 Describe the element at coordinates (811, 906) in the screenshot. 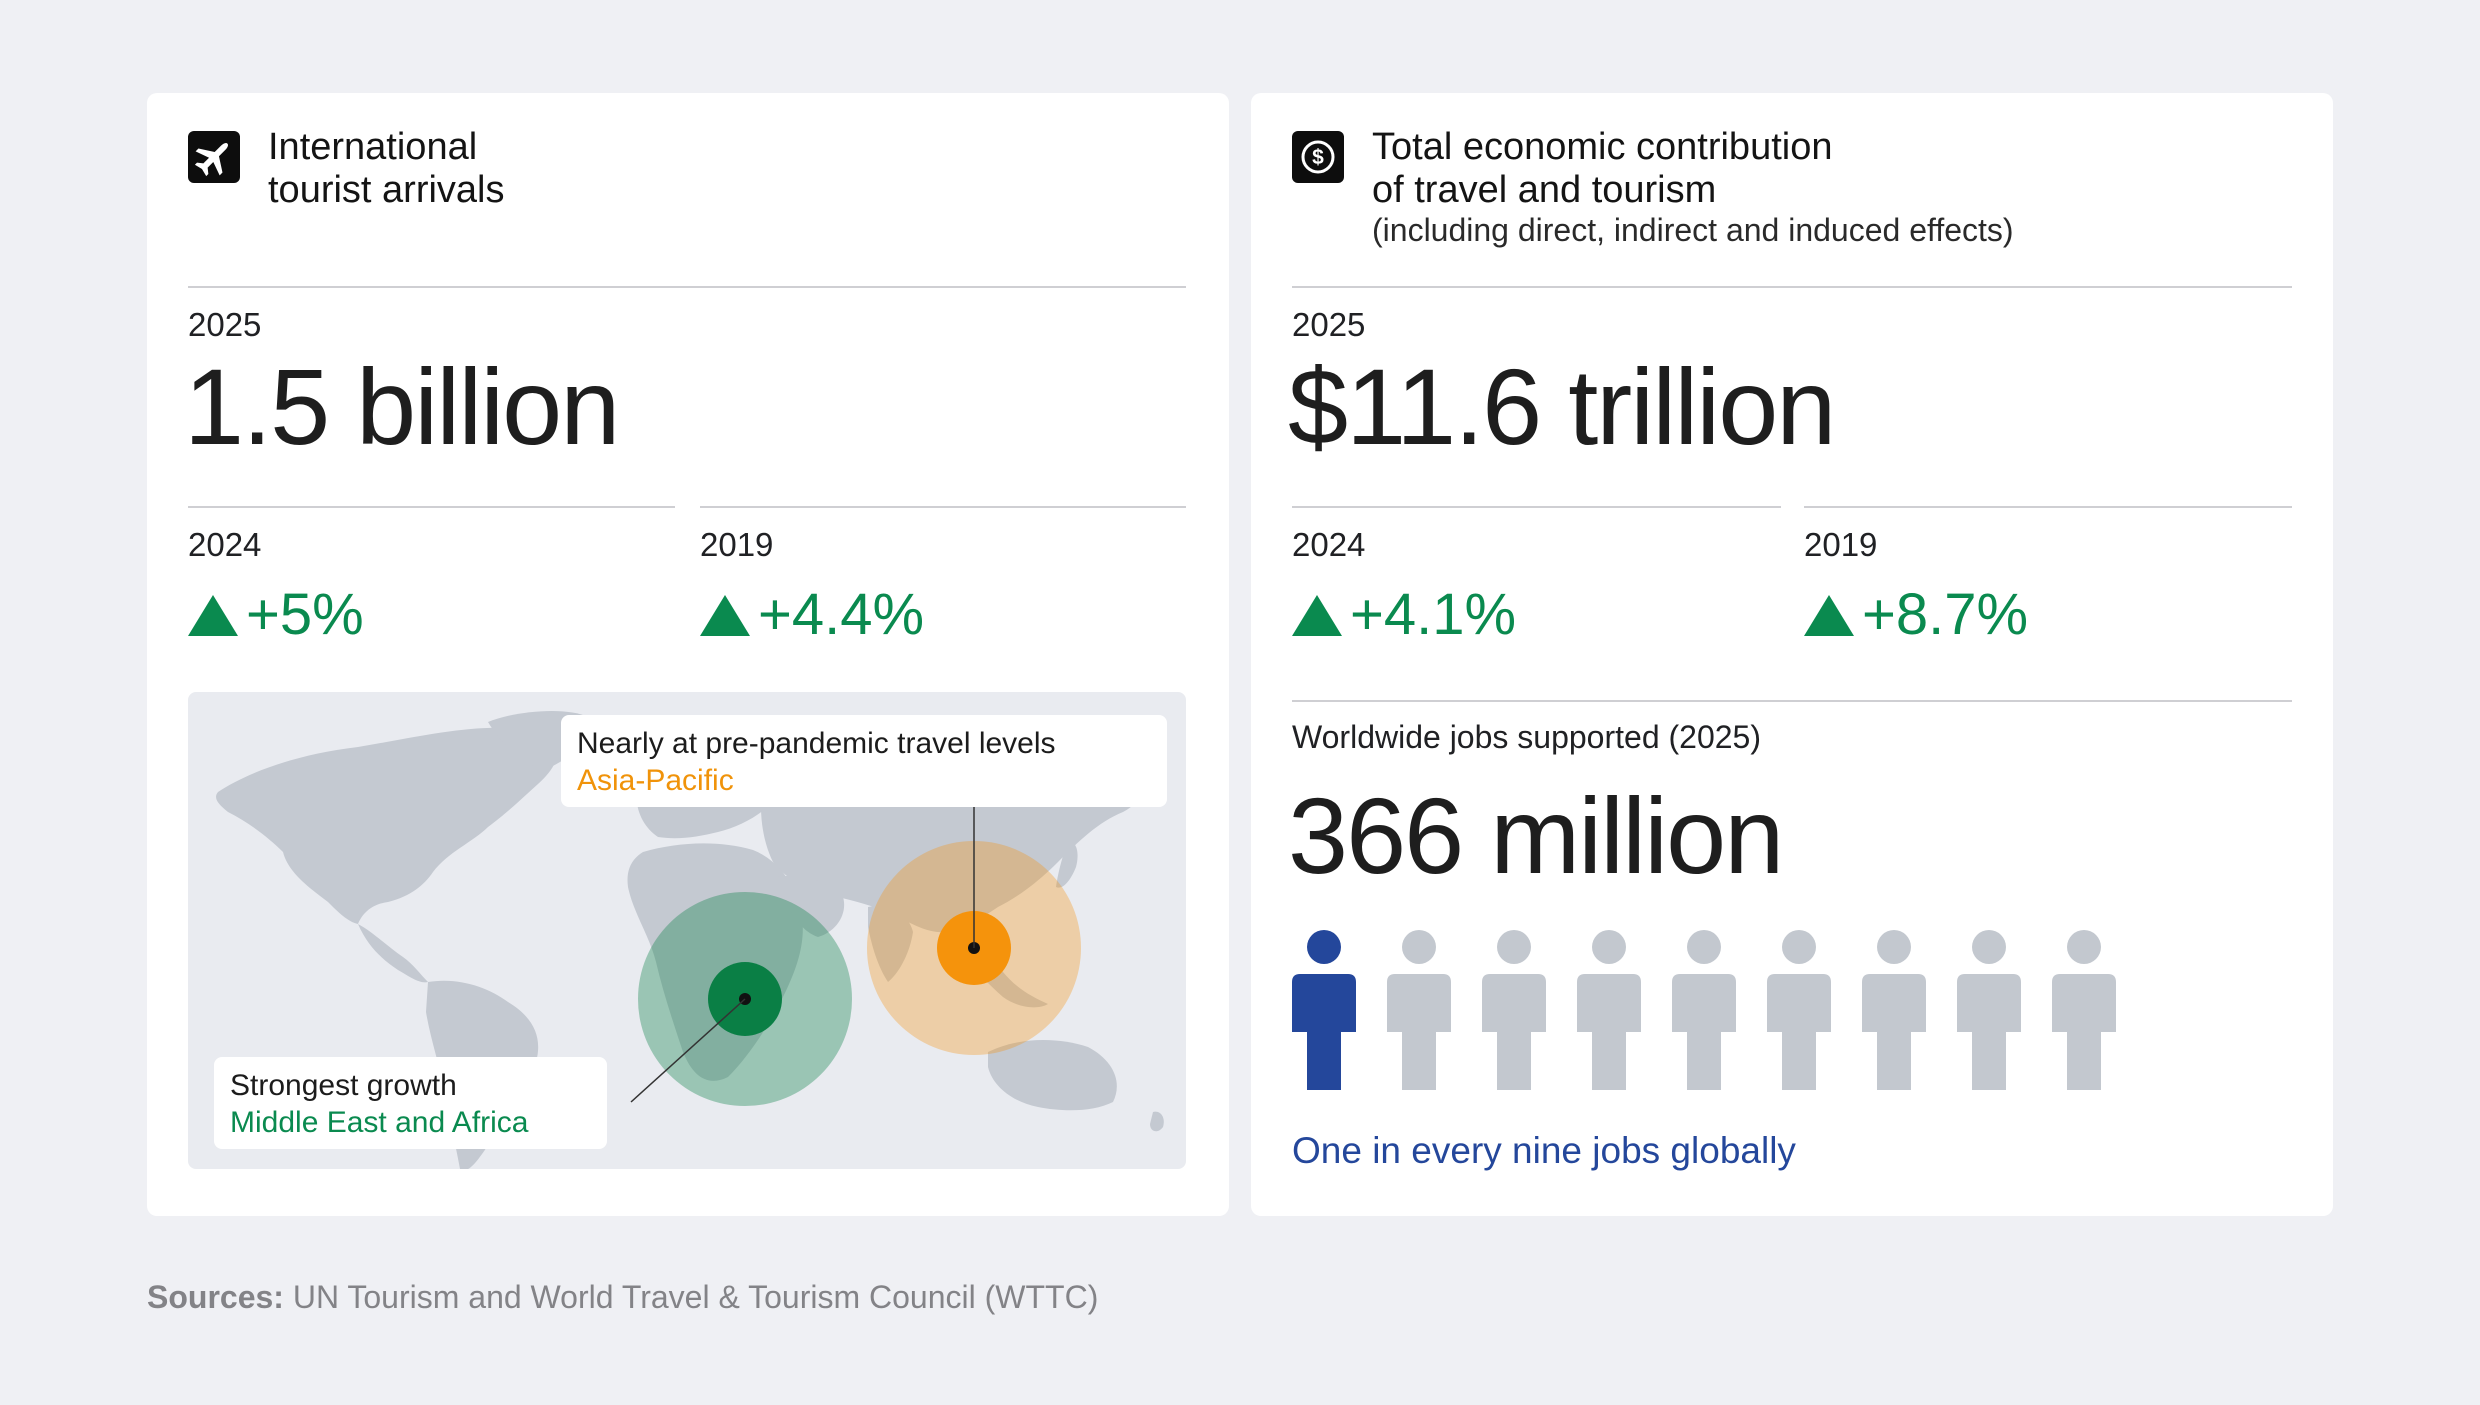

I see `arabia-landmass` at that location.